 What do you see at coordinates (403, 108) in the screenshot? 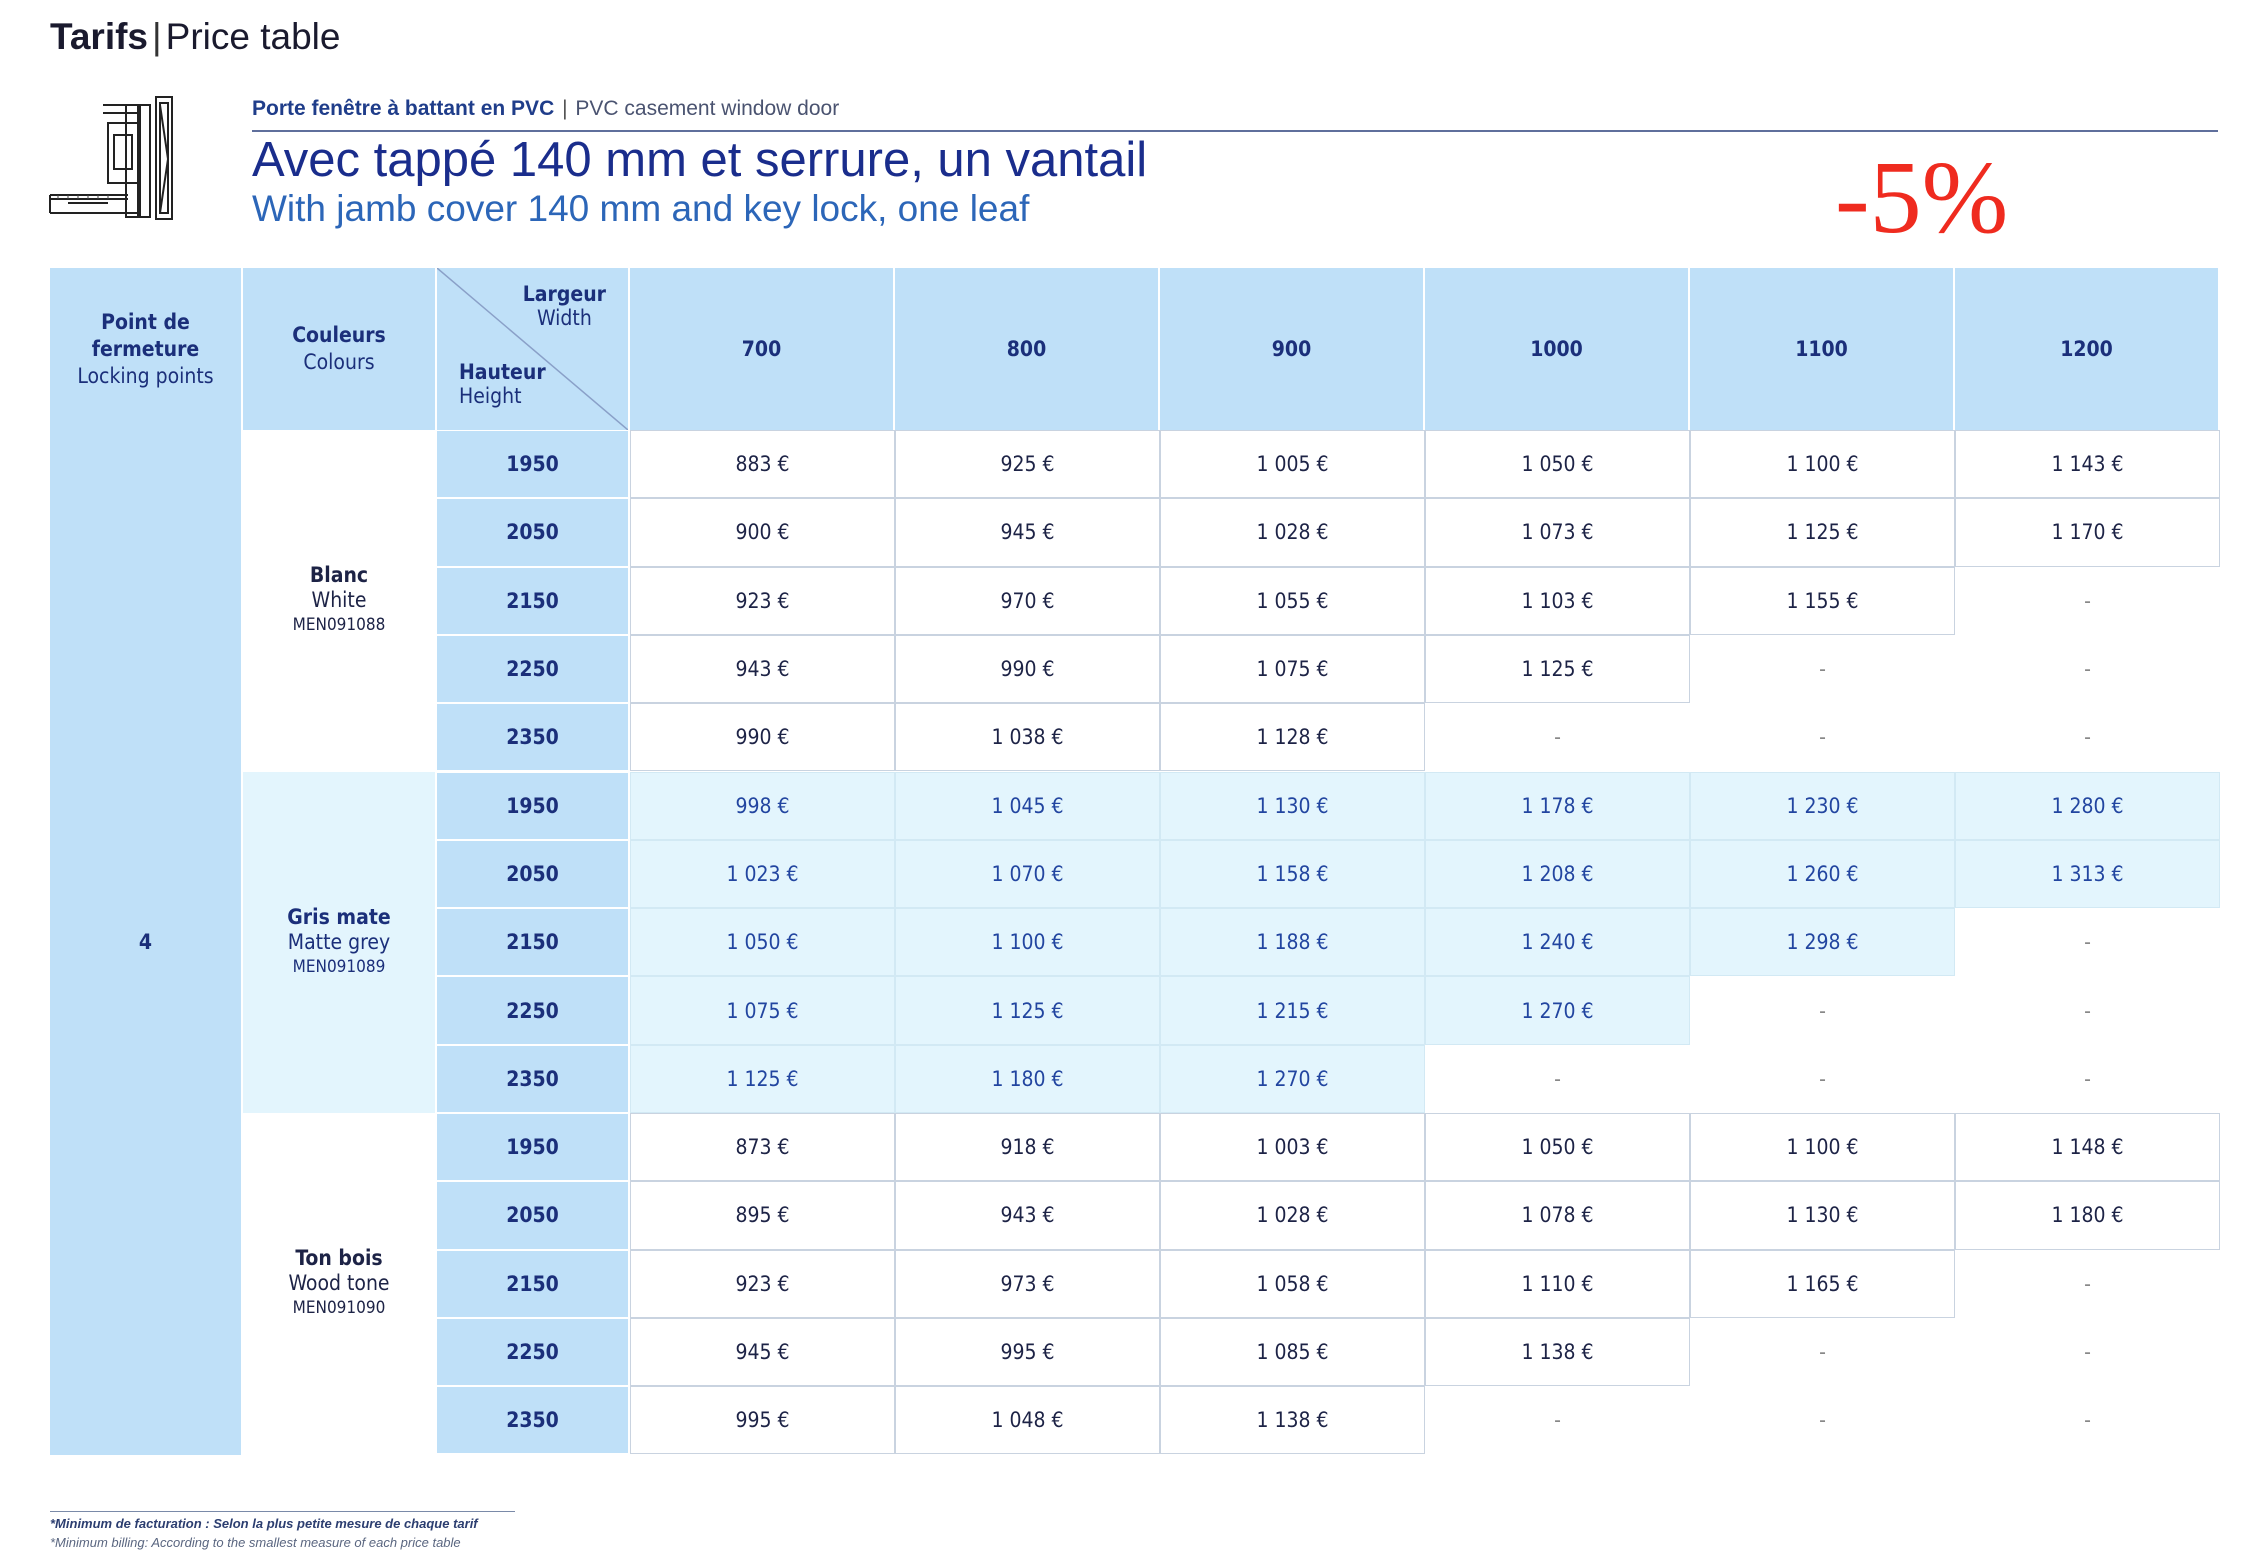
I see `subtitle-fr: Porte fenêtre à battant en PVC` at bounding box center [403, 108].